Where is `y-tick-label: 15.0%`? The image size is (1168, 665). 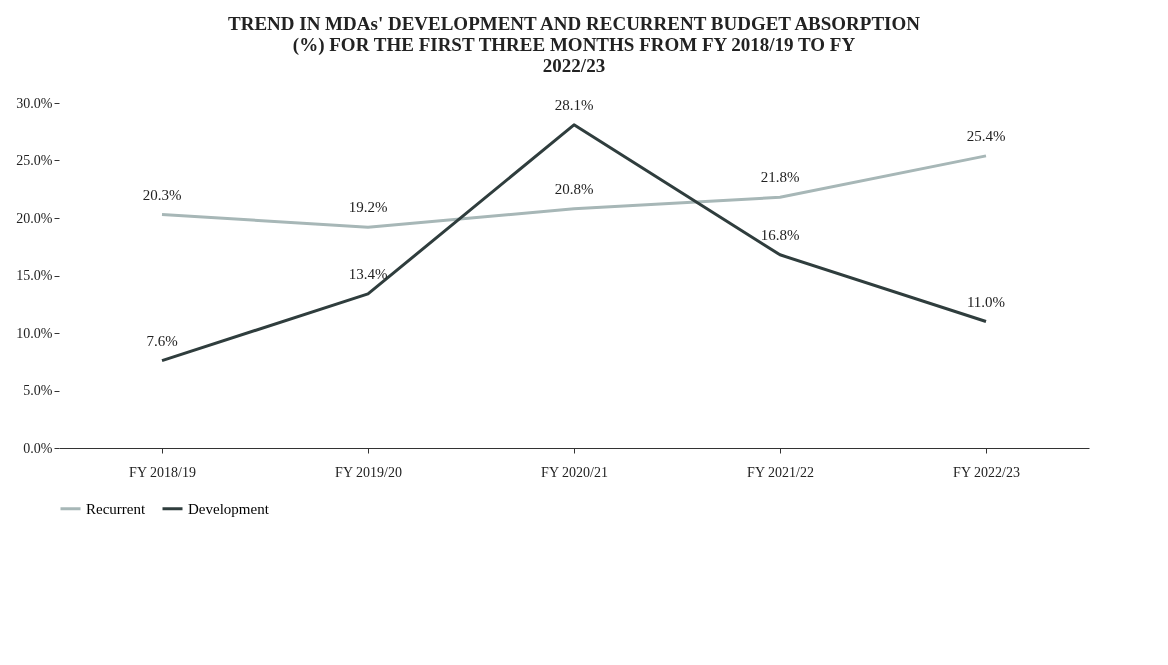
y-tick-label: 15.0% is located at coordinates (34, 275).